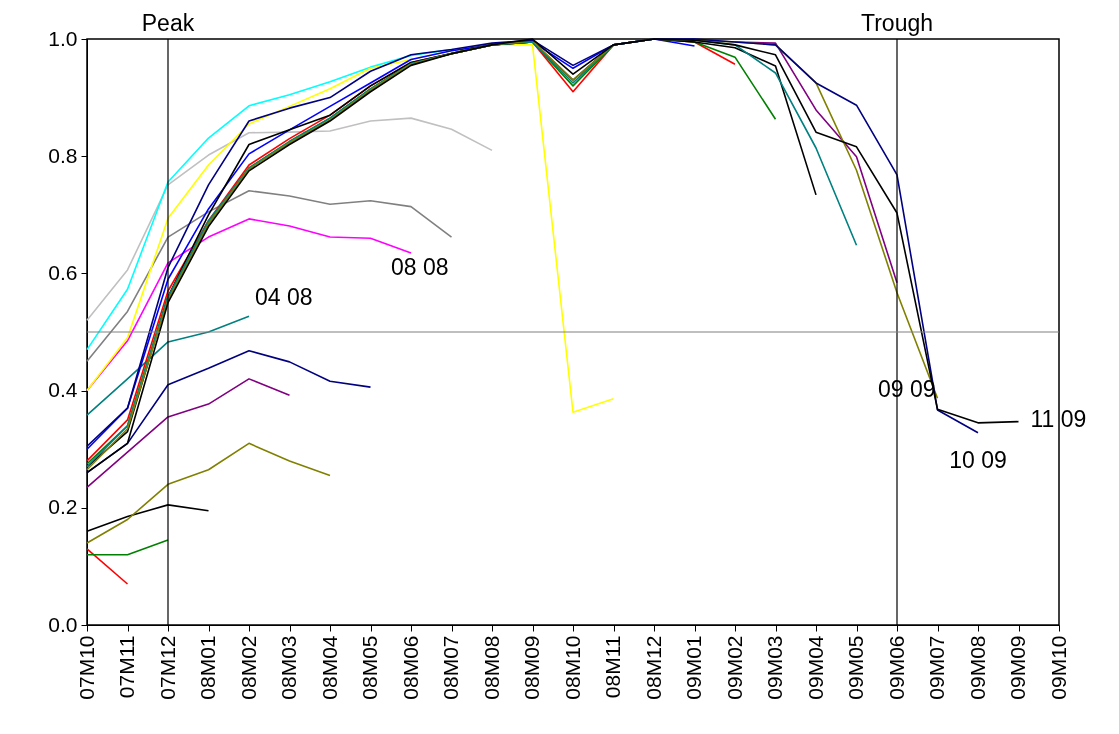 Image resolution: width=1119 pixels, height=734 pixels. What do you see at coordinates (734, 667) in the screenshot?
I see `x-tick-label: 09M02` at bounding box center [734, 667].